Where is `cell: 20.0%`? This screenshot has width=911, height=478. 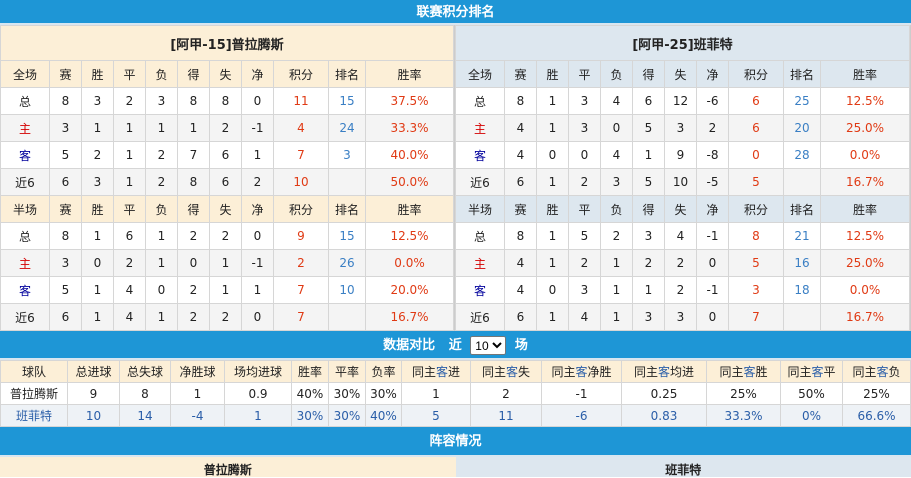 cell: 20.0% is located at coordinates (410, 290).